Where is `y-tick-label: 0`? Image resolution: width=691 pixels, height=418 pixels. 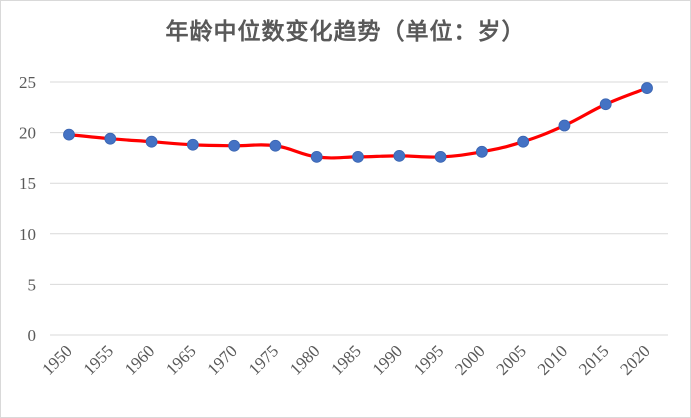
y-tick-label: 0 is located at coordinates (32, 335).